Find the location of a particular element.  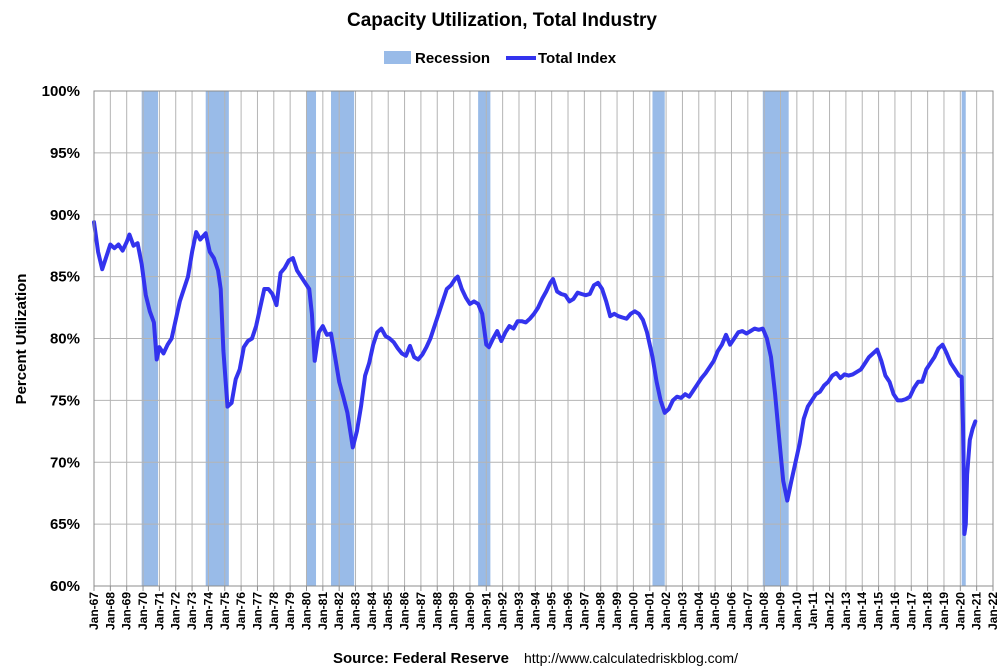

y-tick-label: 95% is located at coordinates (65, 153).